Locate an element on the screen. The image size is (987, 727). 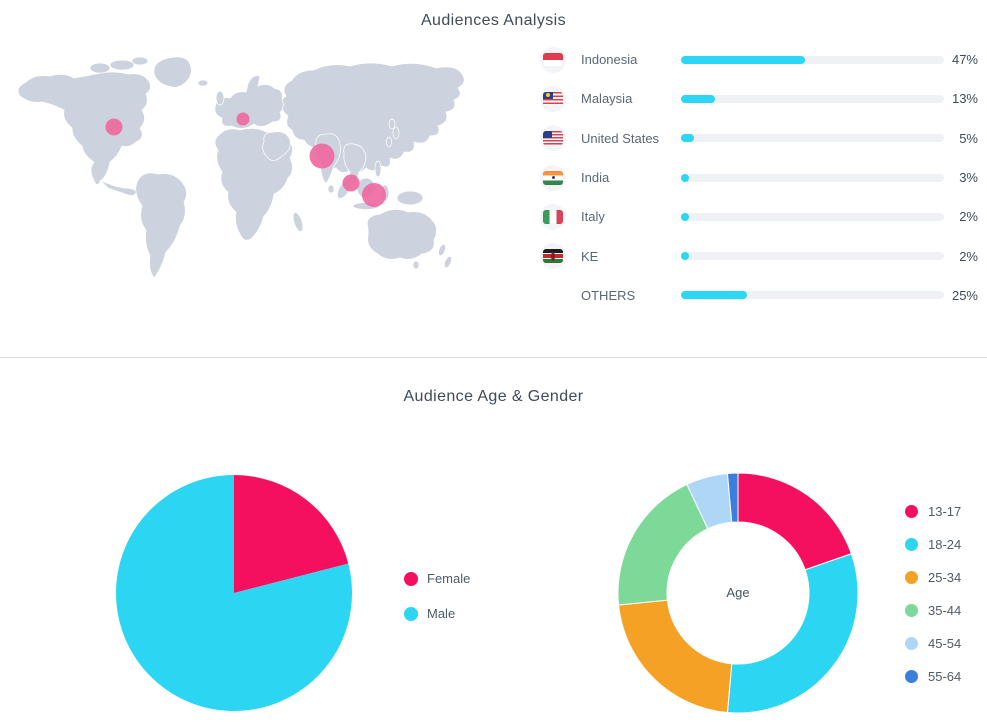
map-bubble-indonesia is located at coordinates (374, 195).